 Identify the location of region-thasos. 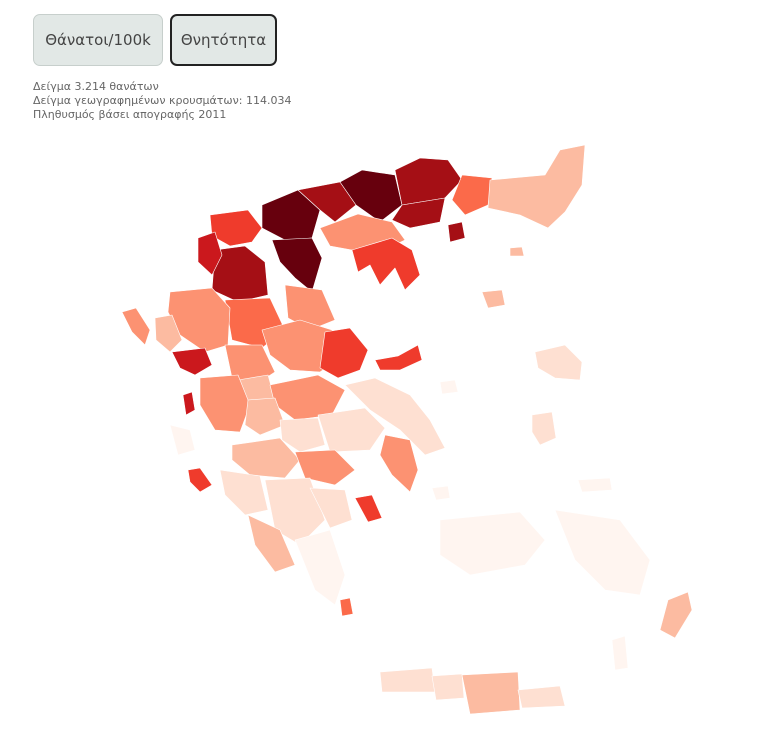
(456, 232).